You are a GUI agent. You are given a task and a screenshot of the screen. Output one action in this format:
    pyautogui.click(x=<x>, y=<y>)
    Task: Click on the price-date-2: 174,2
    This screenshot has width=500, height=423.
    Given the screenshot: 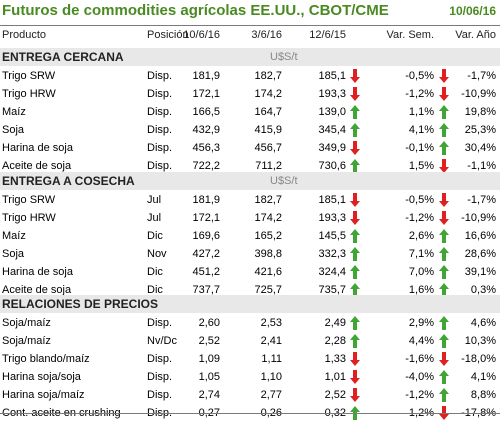 What is the action you would take?
    pyautogui.click(x=268, y=218)
    